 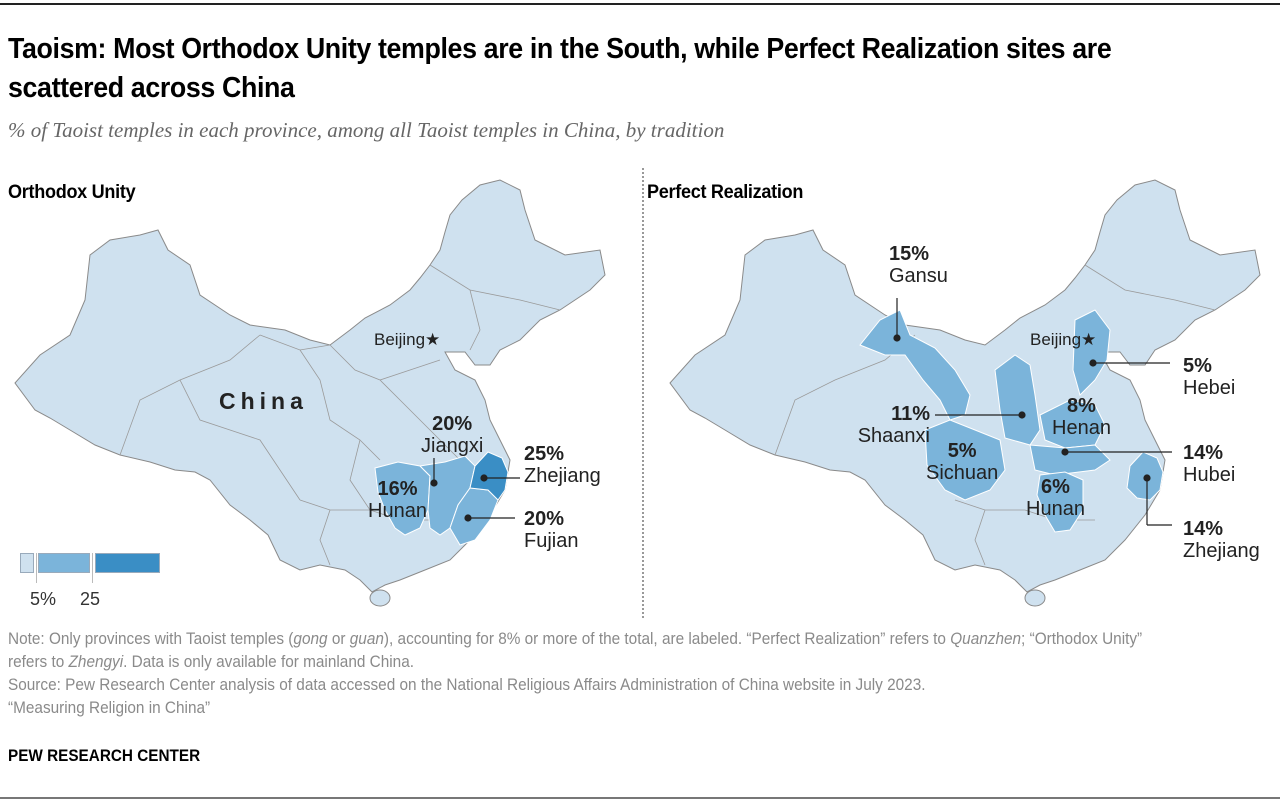 I want to click on label-sichuan-right: 5% Sichuan, so click(x=962, y=462).